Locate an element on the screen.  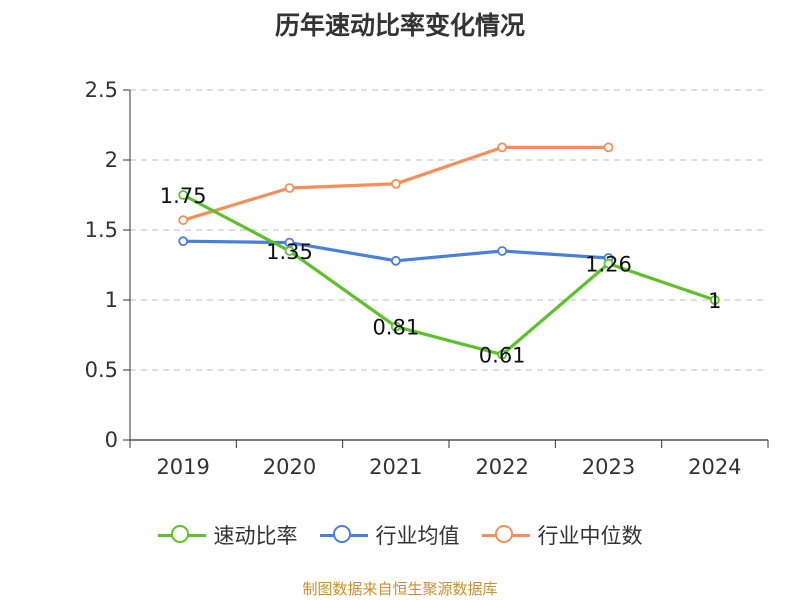
y-tick-label: 0.5 is located at coordinates (101, 370).